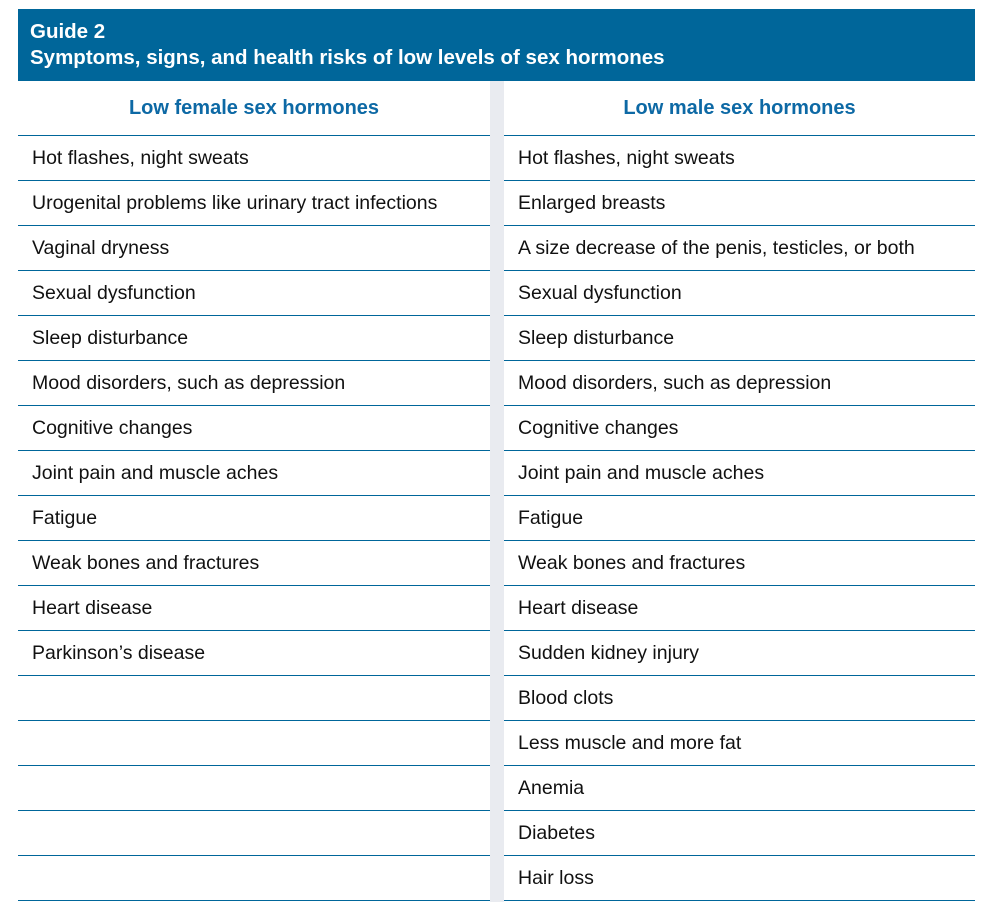 This screenshot has height=911, width=990. I want to click on column-gutter, so click(497, 491).